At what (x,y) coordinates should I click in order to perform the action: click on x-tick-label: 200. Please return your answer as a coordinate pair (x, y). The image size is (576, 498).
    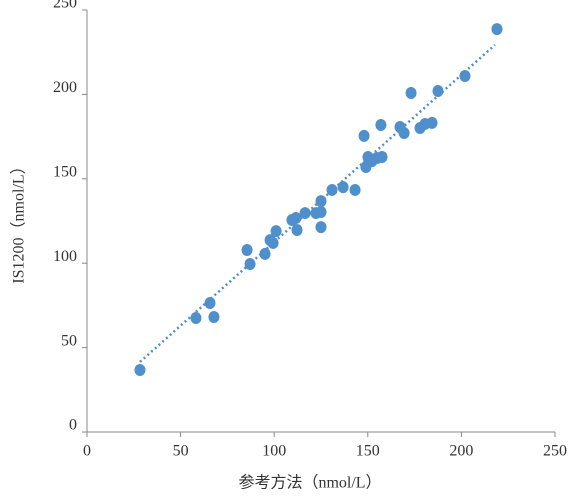
    Looking at the image, I should click on (461, 451).